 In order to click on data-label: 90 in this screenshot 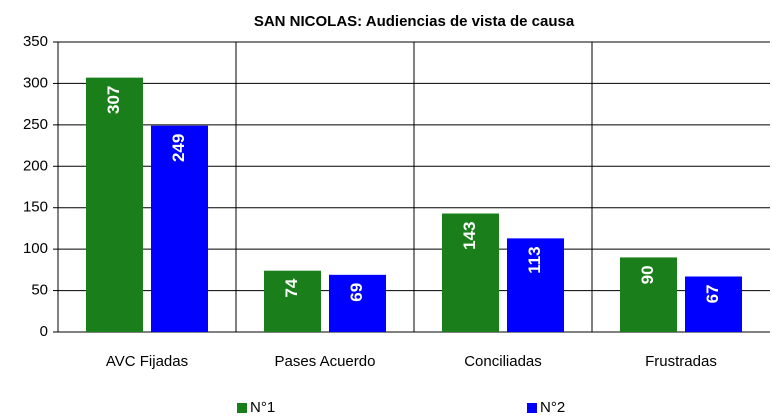, I will do `click(647, 274)`.